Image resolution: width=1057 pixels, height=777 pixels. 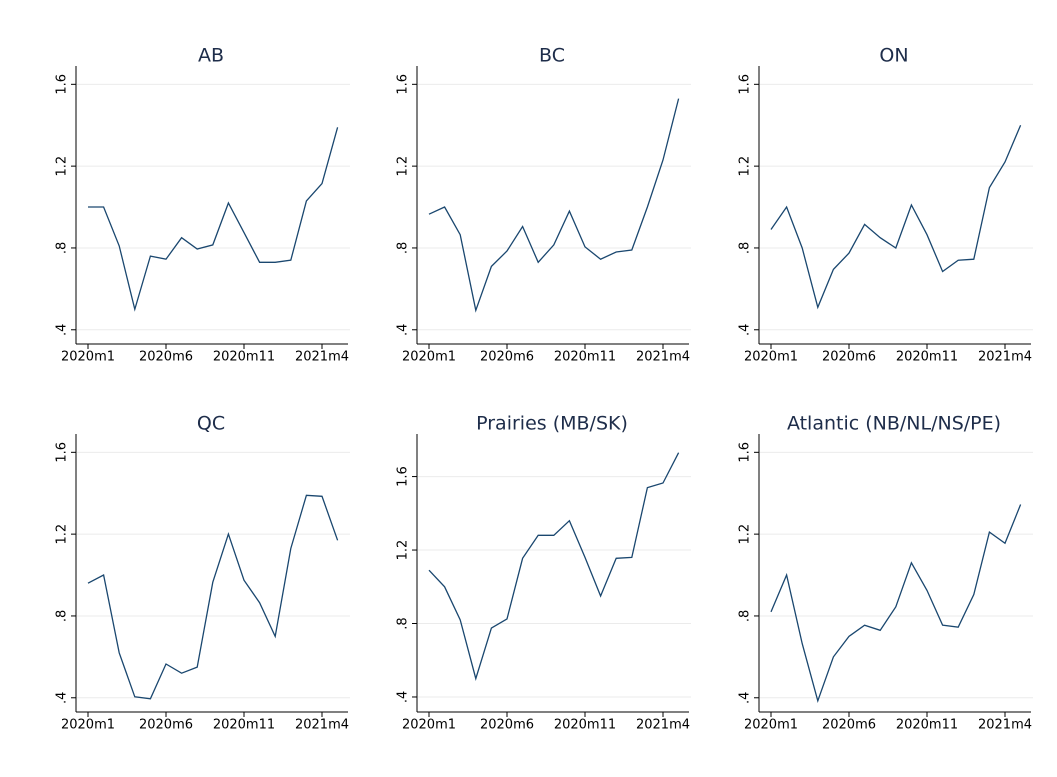 What do you see at coordinates (211, 56) in the screenshot?
I see `panel-title: AB` at bounding box center [211, 56].